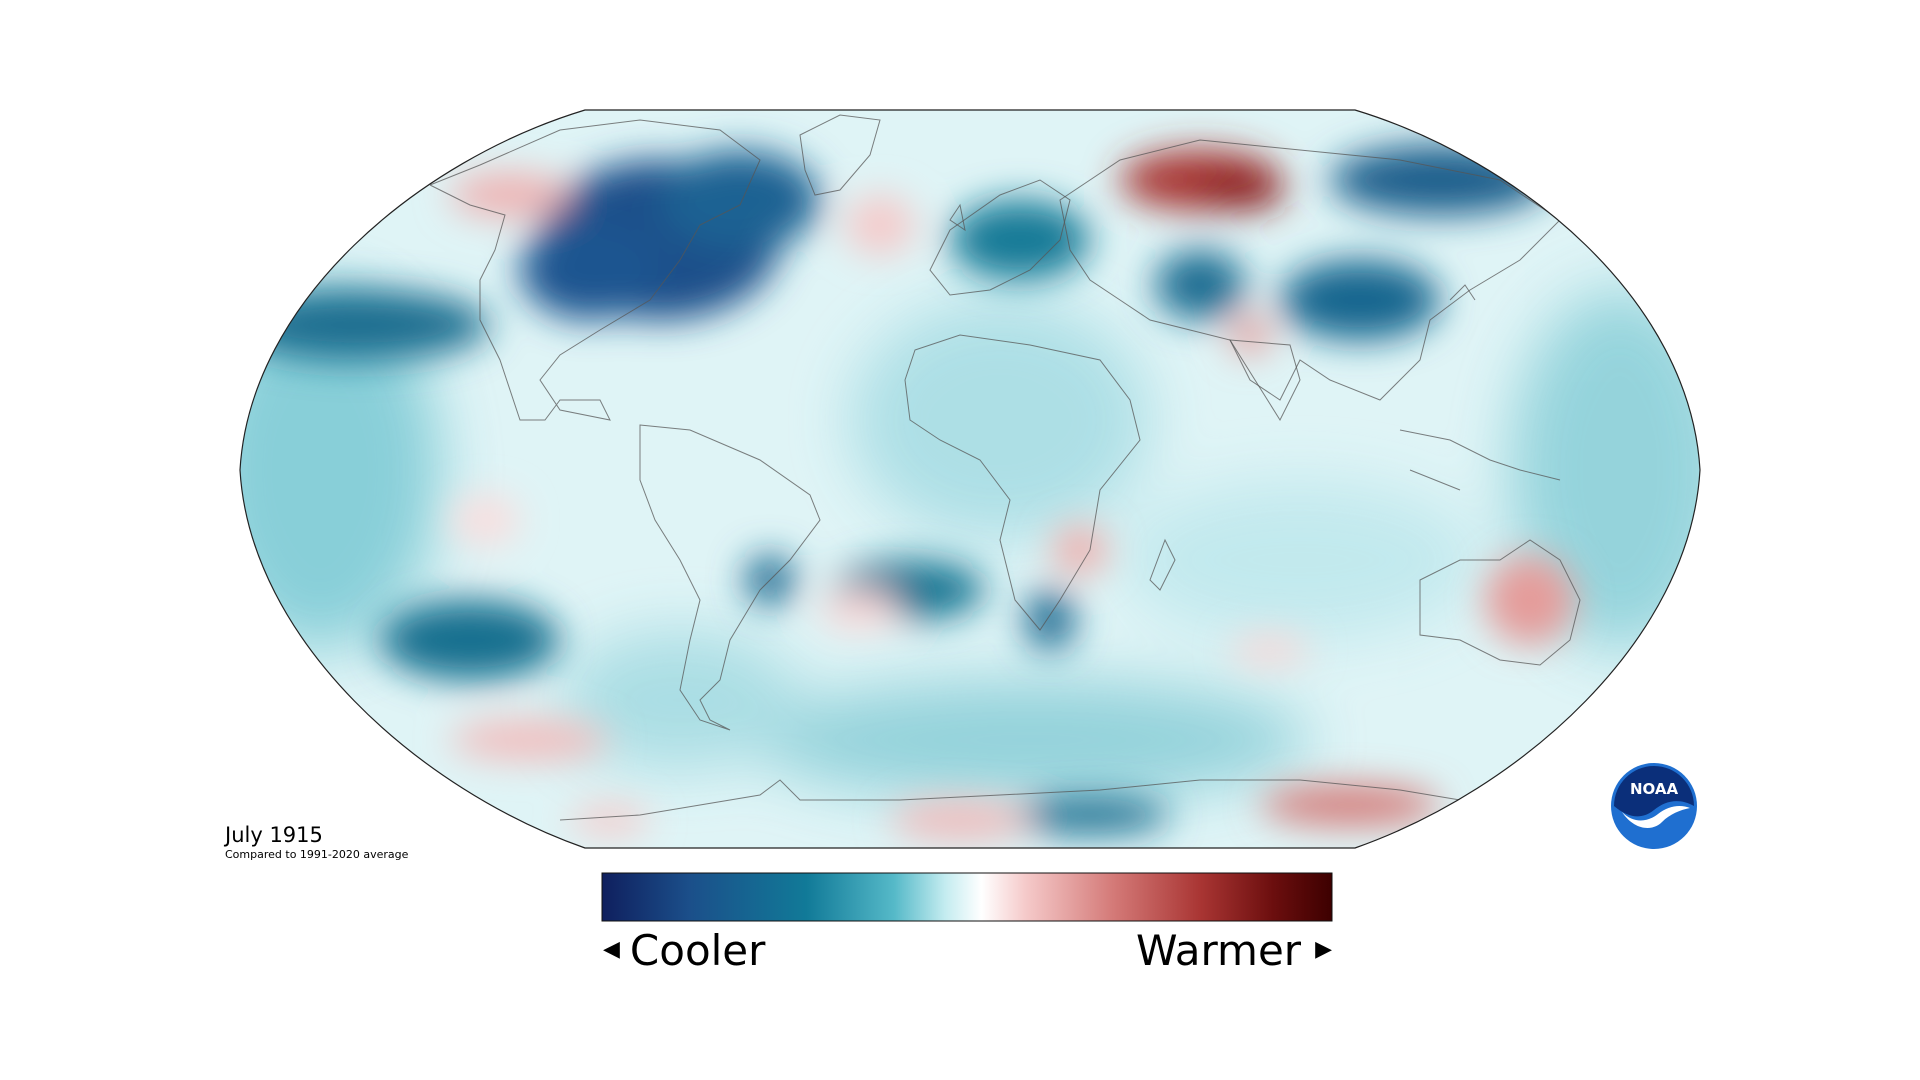 Image resolution: width=1920 pixels, height=1080 pixels. I want to click on cooler-label-group: ◀ Cooler, so click(684, 952).